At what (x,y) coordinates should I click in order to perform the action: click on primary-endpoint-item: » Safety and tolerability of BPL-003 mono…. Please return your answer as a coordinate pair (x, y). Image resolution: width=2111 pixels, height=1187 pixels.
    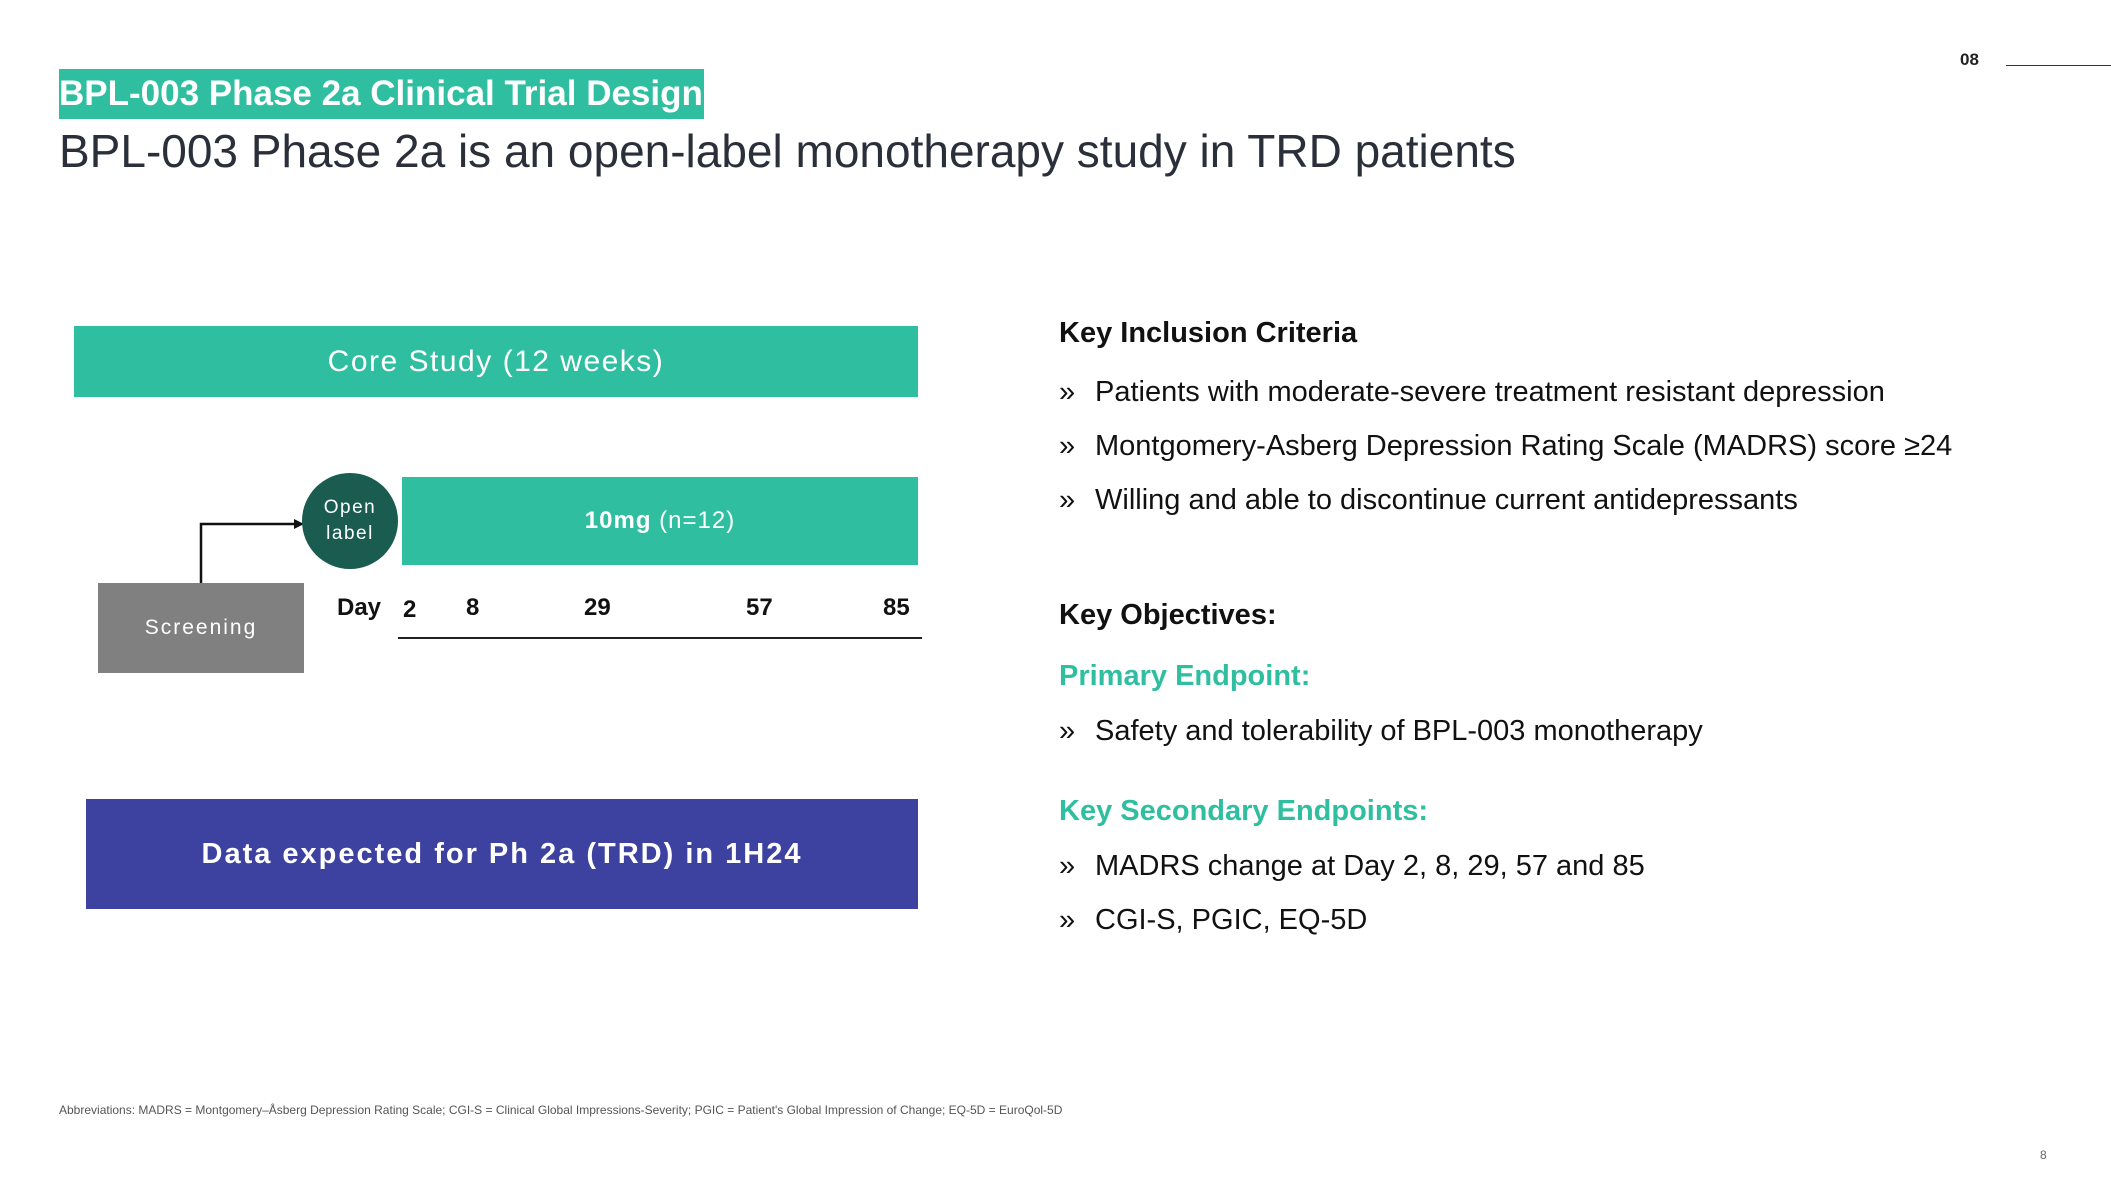
    Looking at the image, I should click on (1381, 731).